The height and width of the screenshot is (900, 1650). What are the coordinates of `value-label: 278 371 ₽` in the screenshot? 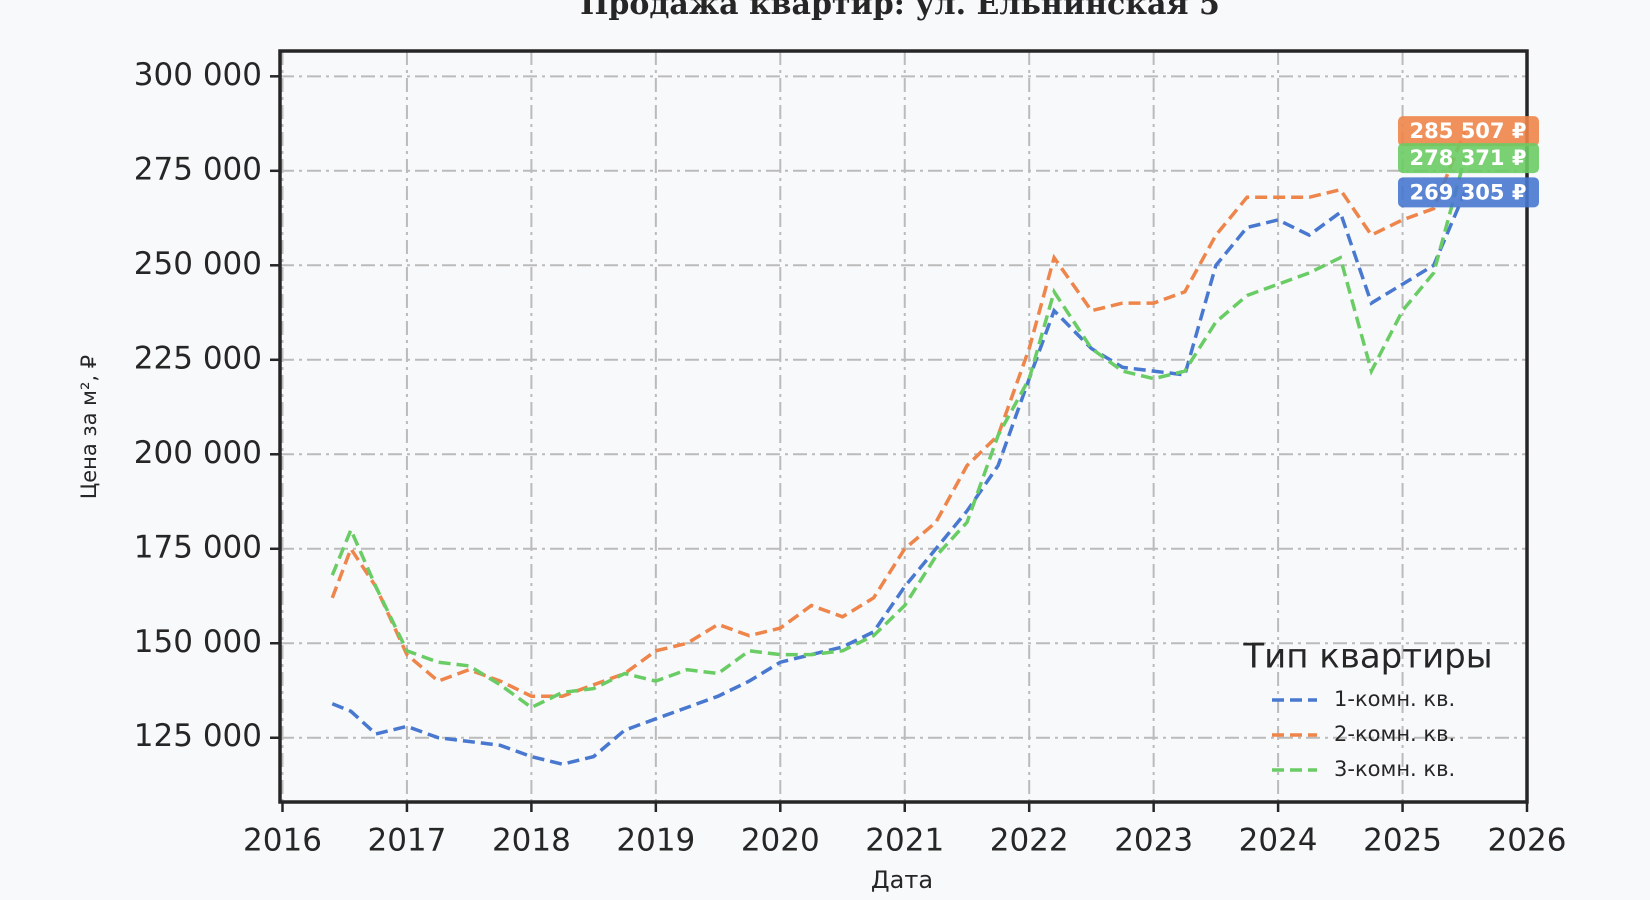 It's located at (1468, 158).